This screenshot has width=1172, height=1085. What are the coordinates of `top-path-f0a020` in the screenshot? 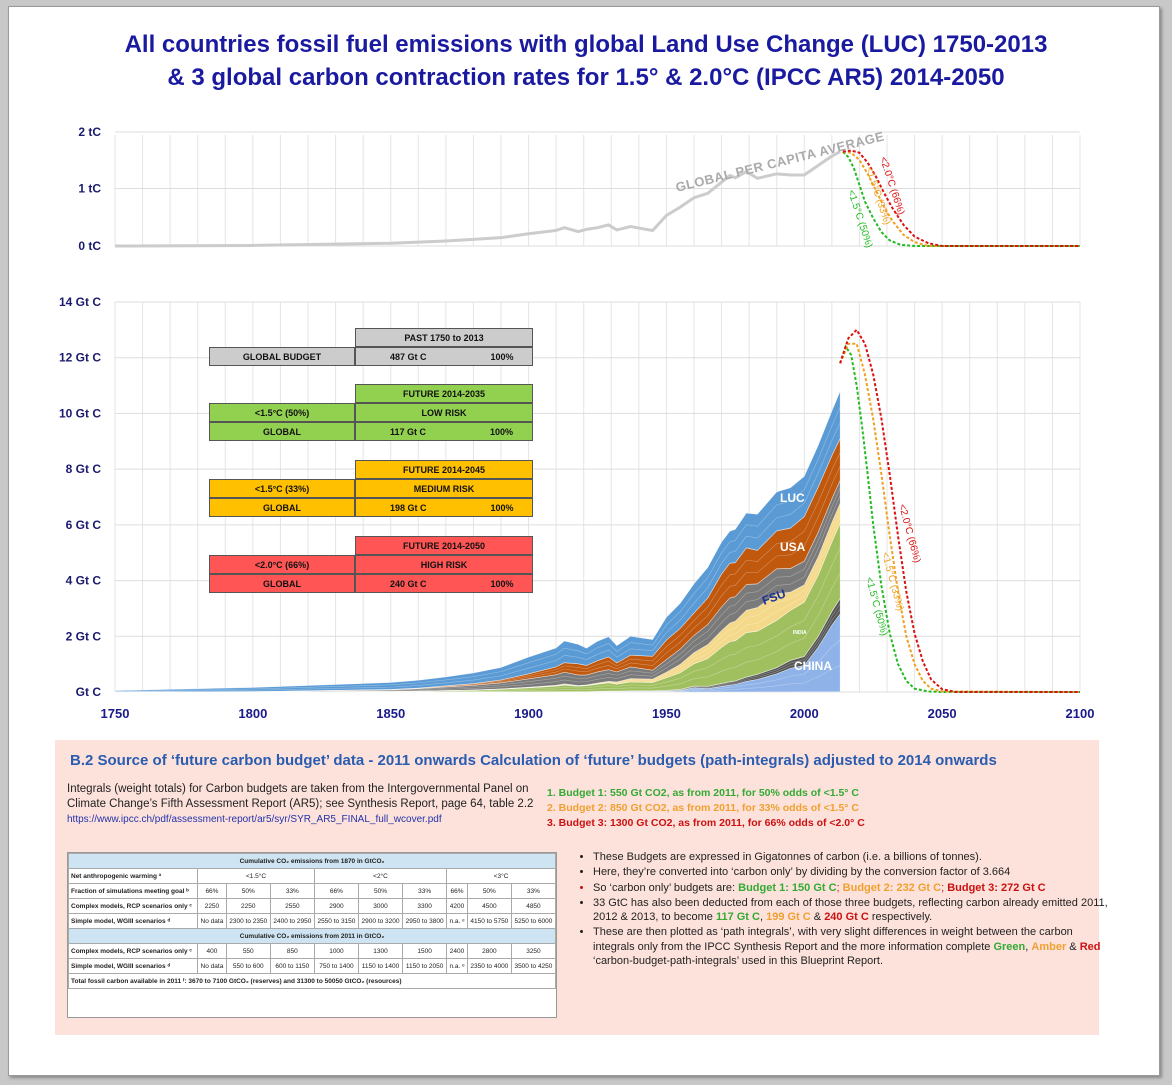 It's located at (961, 198).